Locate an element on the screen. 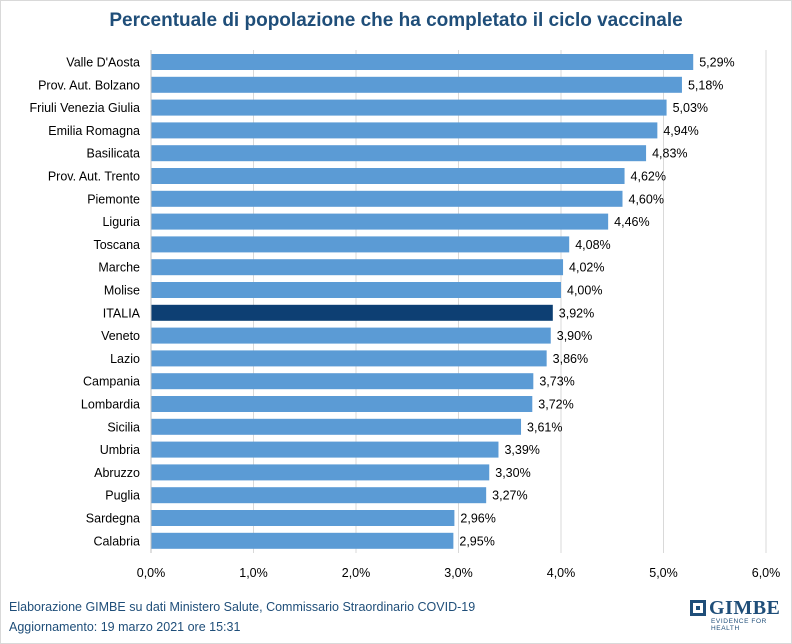  value-label: 2,96% is located at coordinates (477, 519).